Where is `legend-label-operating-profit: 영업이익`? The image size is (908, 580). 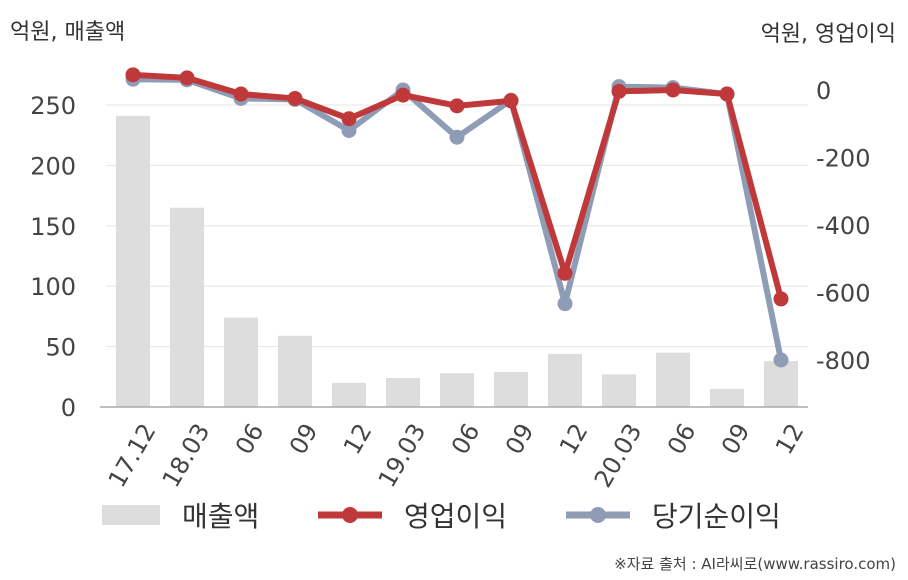
legend-label-operating-profit: 영업이익 is located at coordinates (456, 516).